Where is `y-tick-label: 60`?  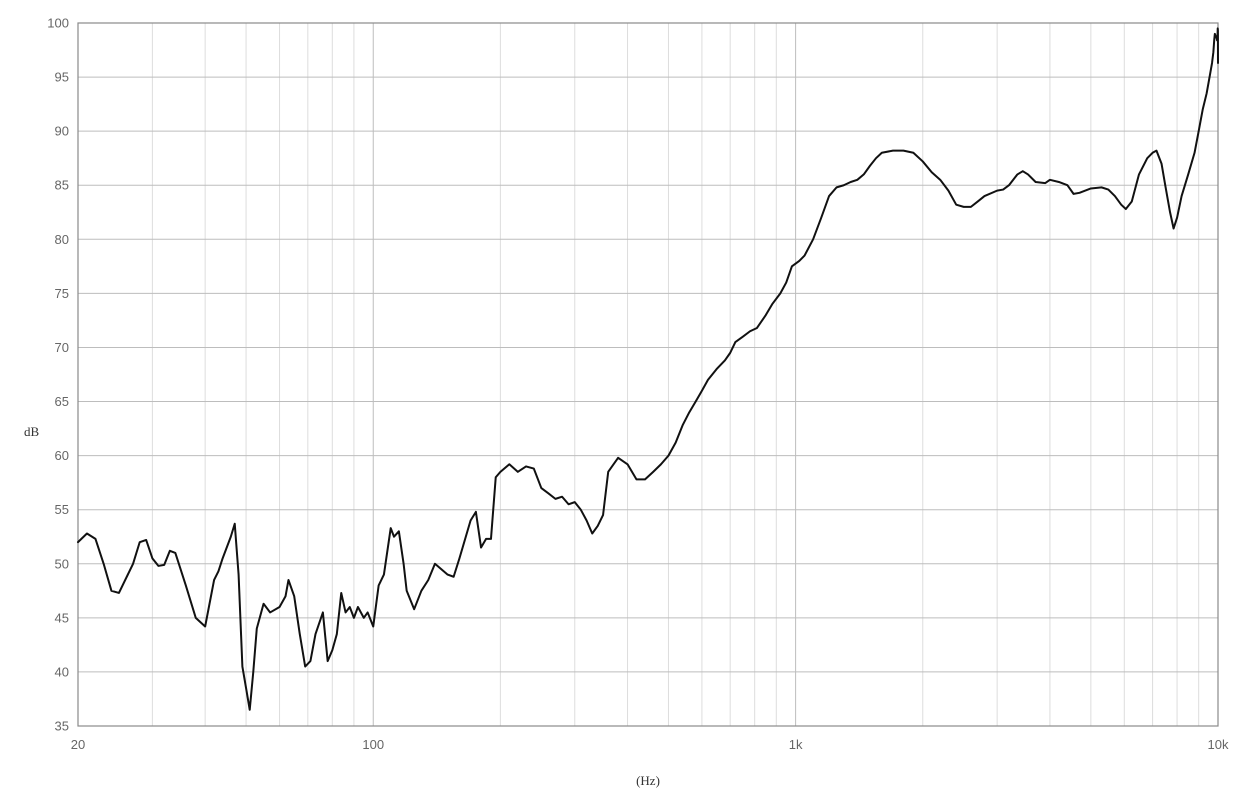
y-tick-label: 60 is located at coordinates (62, 455).